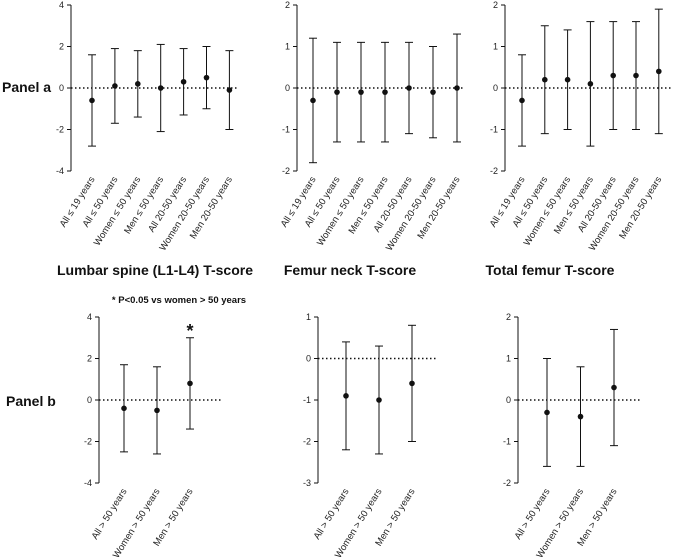 The height and width of the screenshot is (557, 676). I want to click on total-femur-title: Total femur T-score, so click(550, 270).